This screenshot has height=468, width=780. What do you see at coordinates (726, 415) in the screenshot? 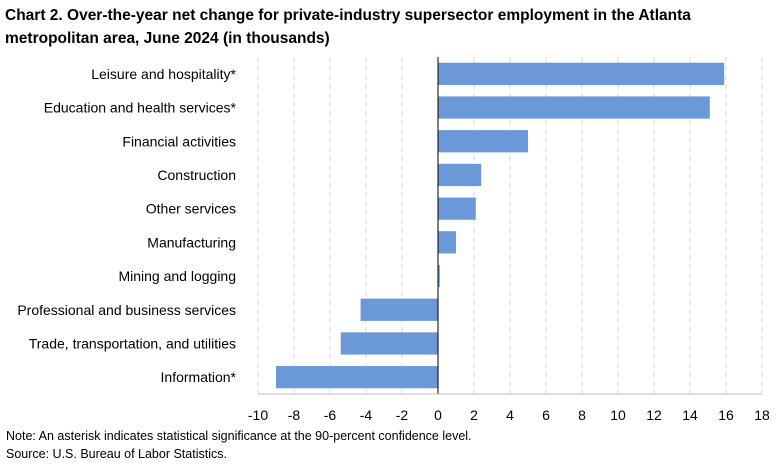
I see `x-tick-label: 16` at bounding box center [726, 415].